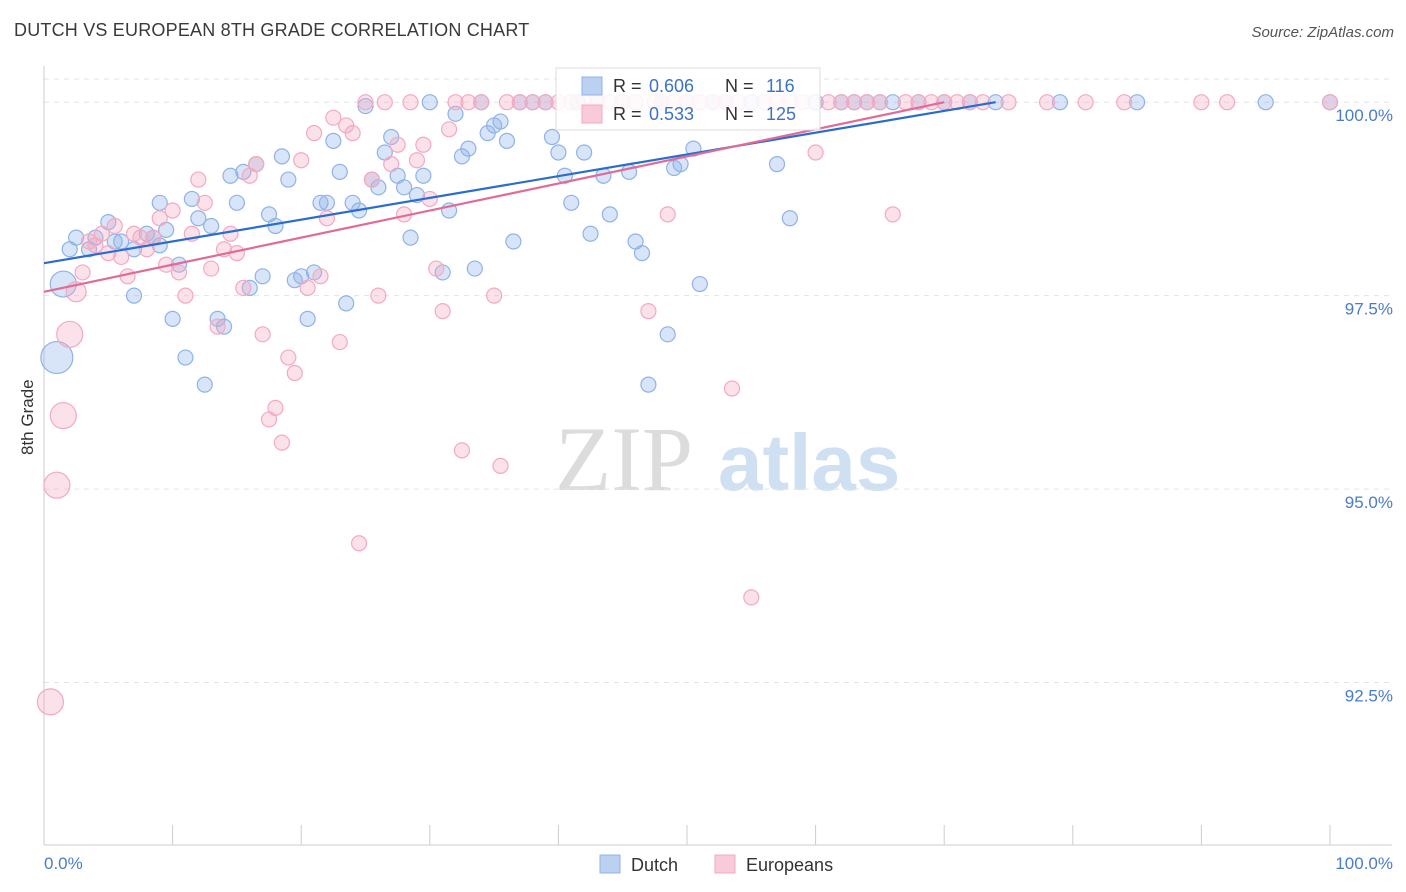  Describe the element at coordinates (627, 86) in the screenshot. I see `stats-r-label: R =` at that location.